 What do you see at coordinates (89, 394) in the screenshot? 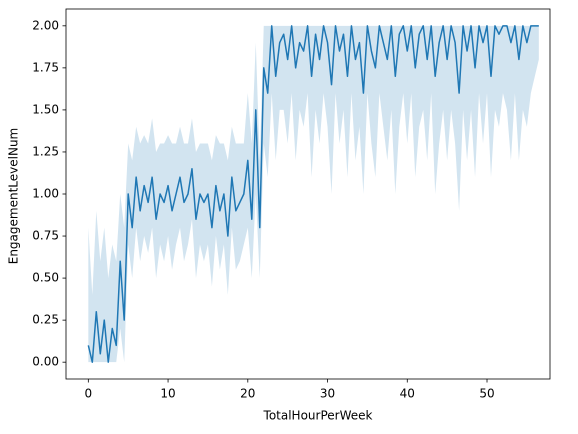
I see `x-tick-label: 0` at bounding box center [89, 394].